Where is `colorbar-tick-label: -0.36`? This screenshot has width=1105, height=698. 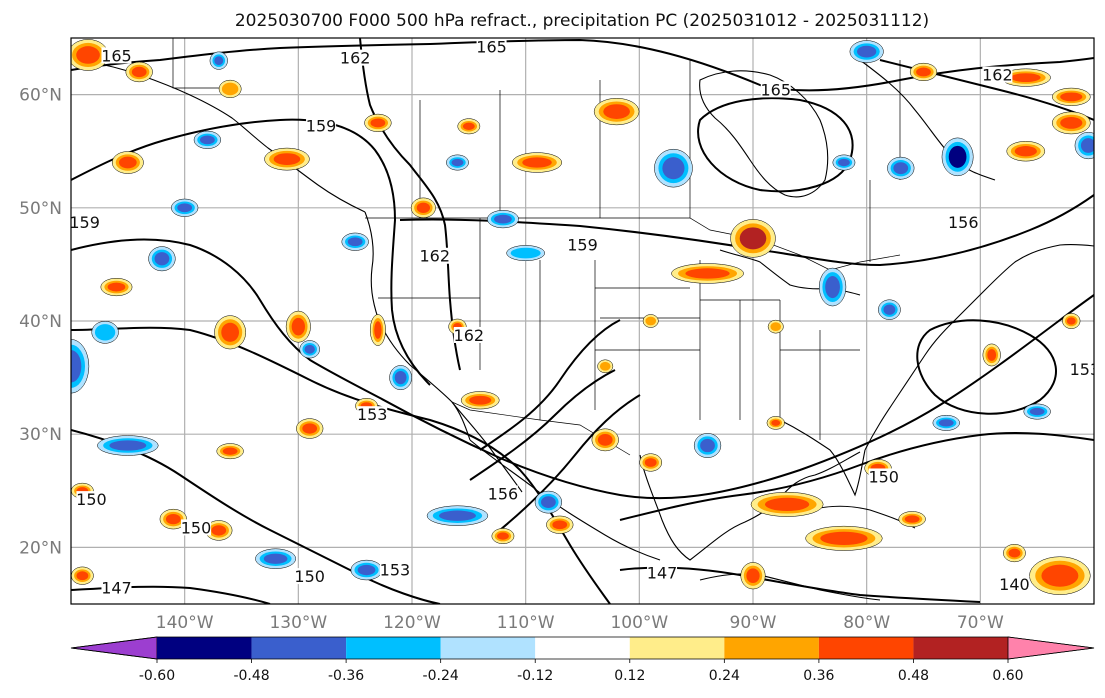 colorbar-tick-label: -0.36 is located at coordinates (346, 676).